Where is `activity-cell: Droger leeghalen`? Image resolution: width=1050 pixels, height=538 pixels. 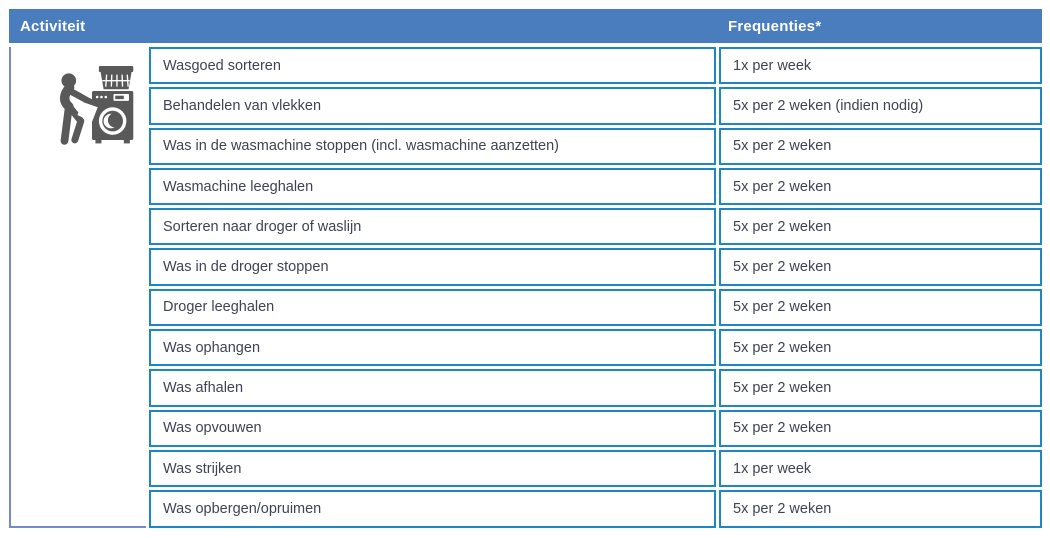 activity-cell: Droger leeghalen is located at coordinates (432, 307).